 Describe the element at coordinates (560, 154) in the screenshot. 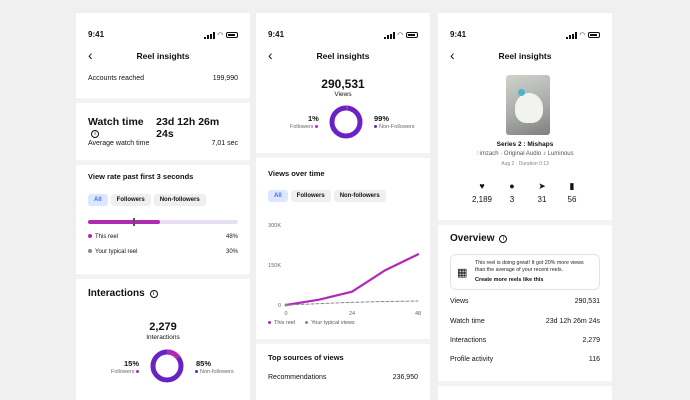

I see `audio-other: Luminous` at that location.